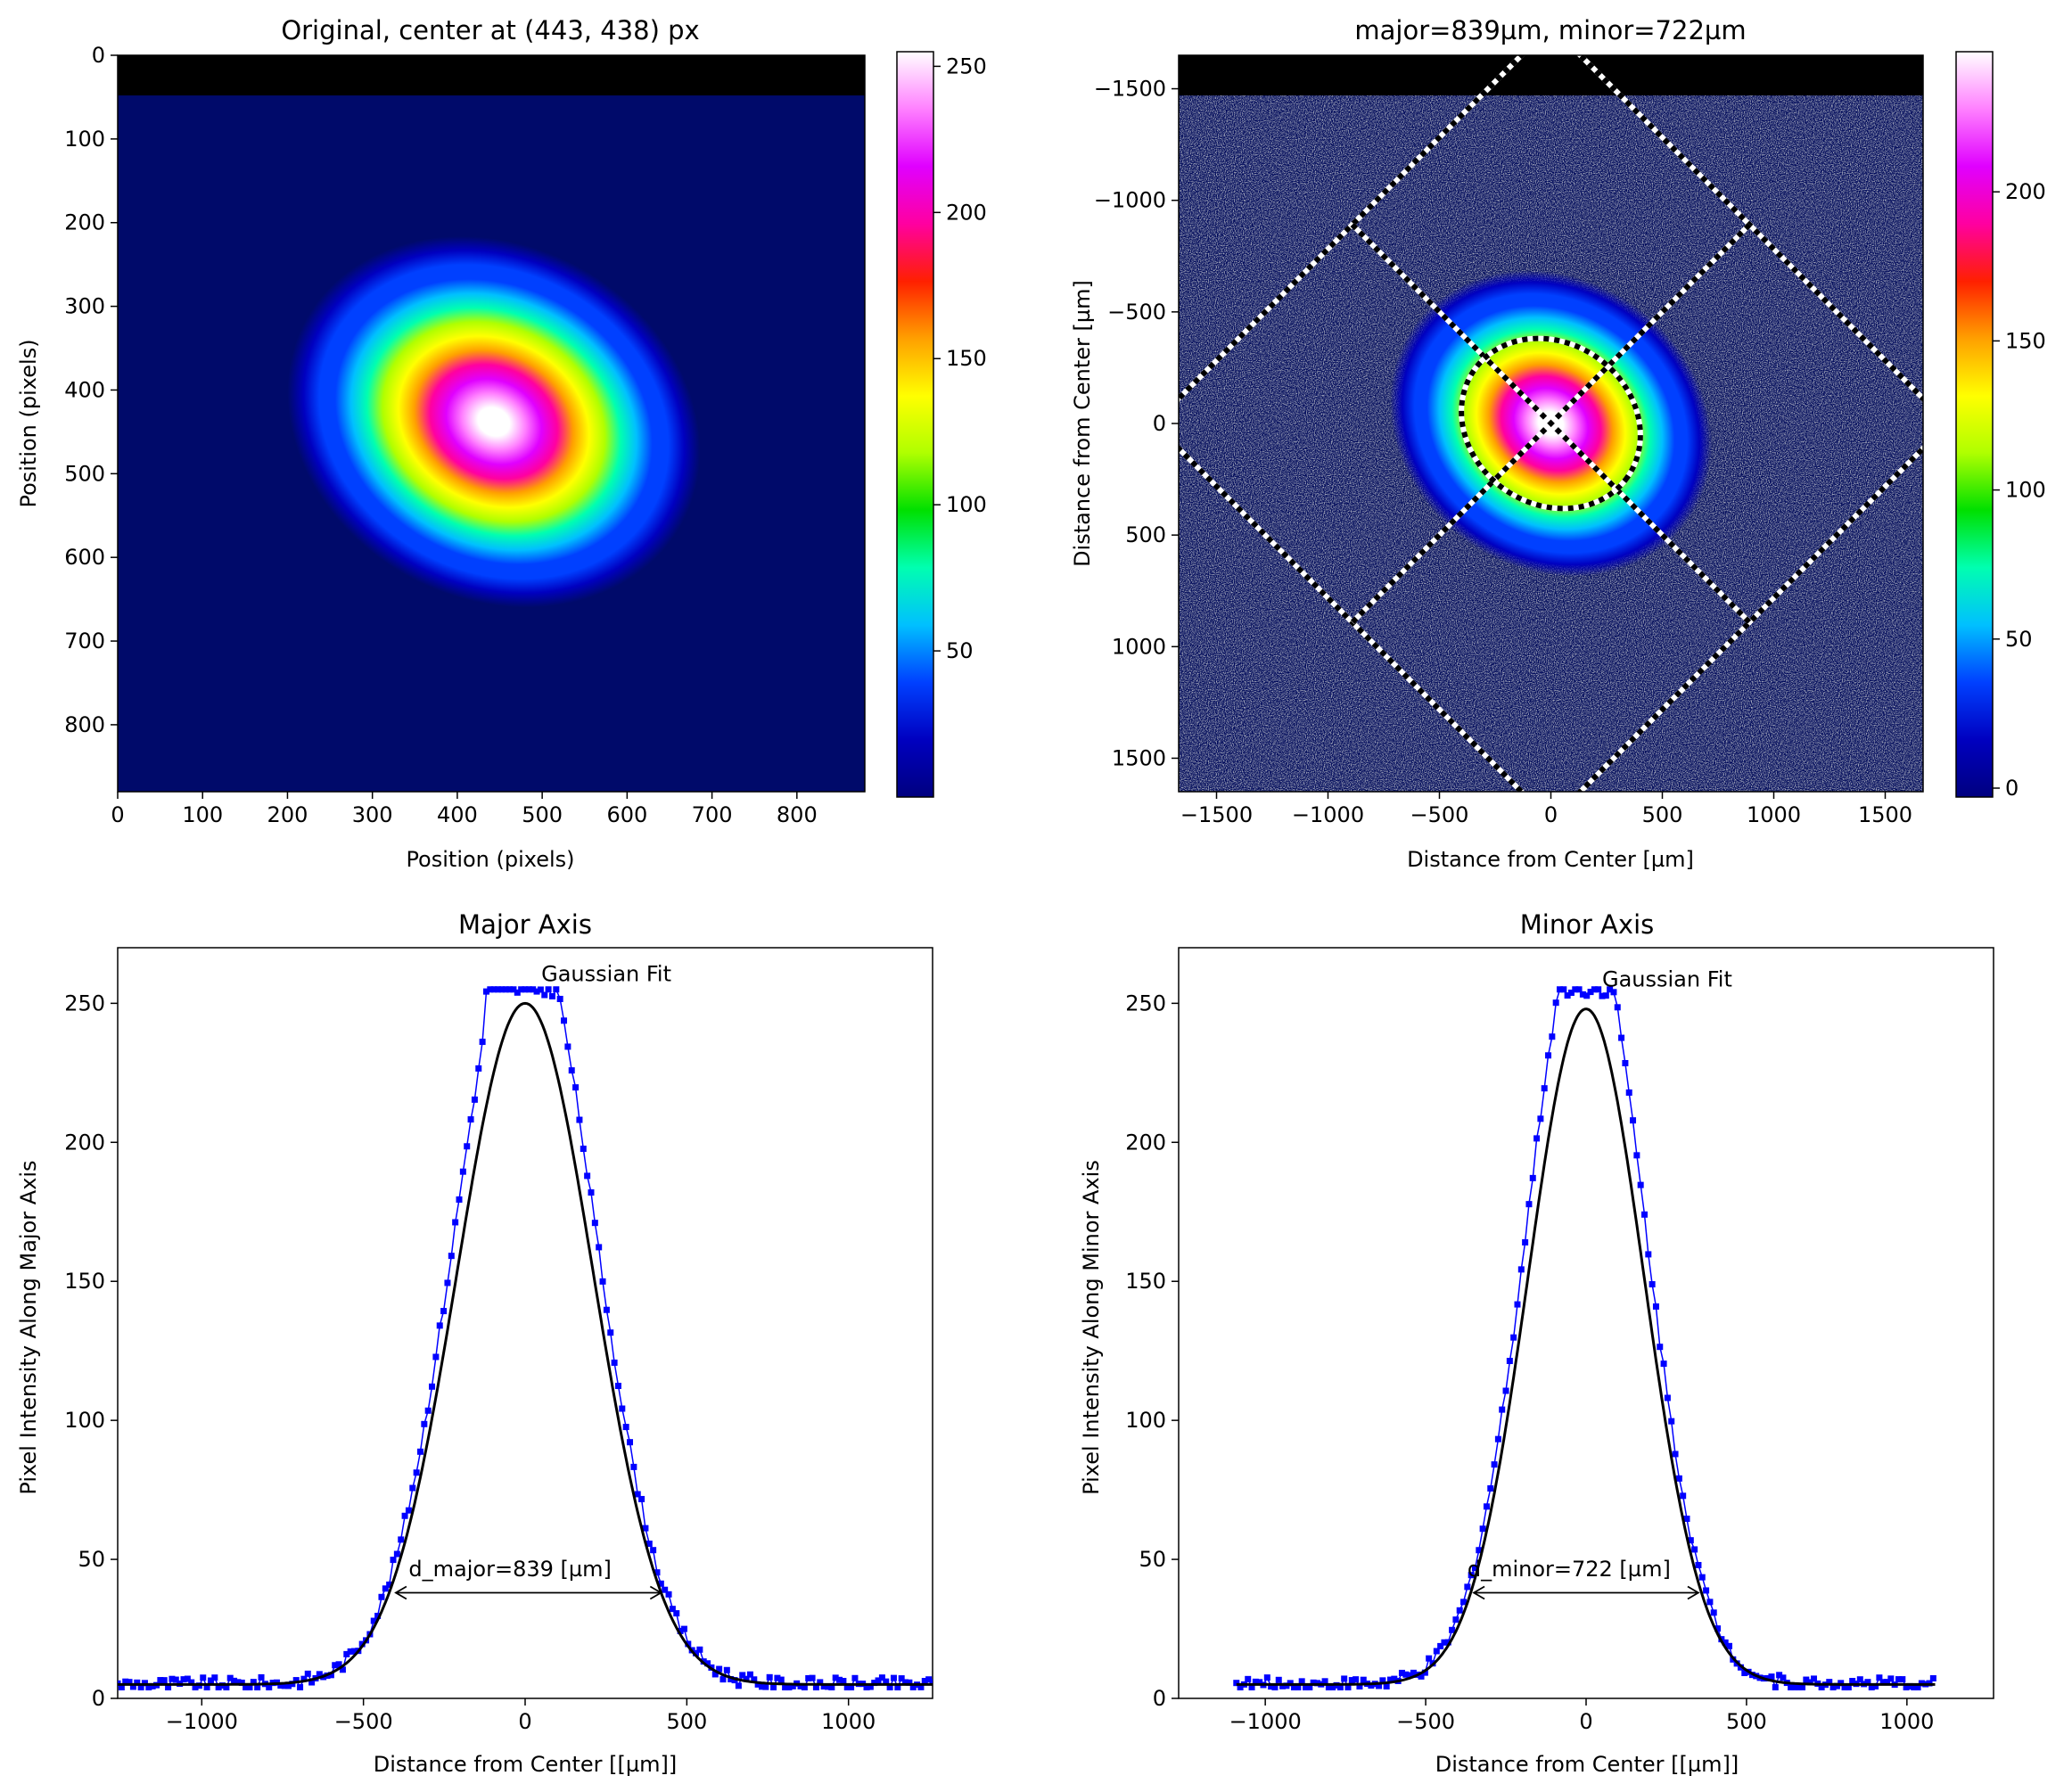  I want to click on width-label-major: d_major=839 [µm], so click(509, 1570).